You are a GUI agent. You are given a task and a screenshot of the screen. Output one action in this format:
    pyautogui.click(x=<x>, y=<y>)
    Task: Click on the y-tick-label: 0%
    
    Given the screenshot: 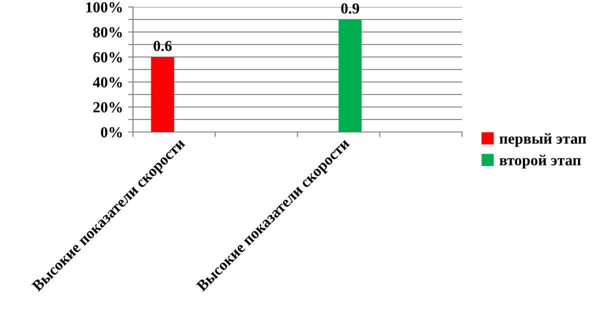 What is the action you would take?
    pyautogui.click(x=111, y=132)
    